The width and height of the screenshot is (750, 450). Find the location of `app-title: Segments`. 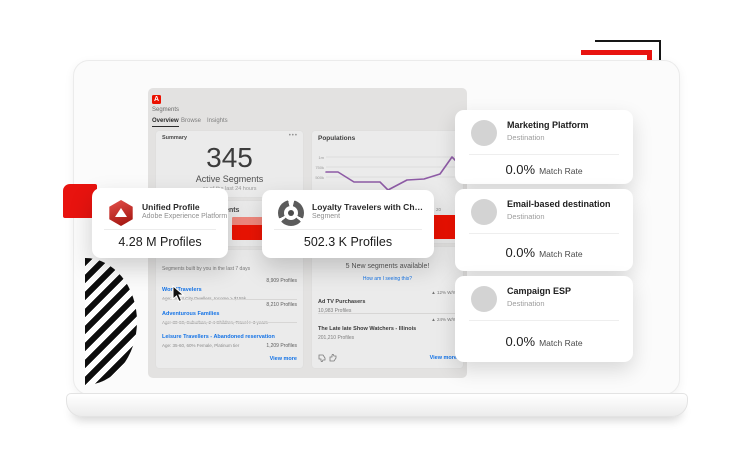

app-title: Segments is located at coordinates (166, 110).